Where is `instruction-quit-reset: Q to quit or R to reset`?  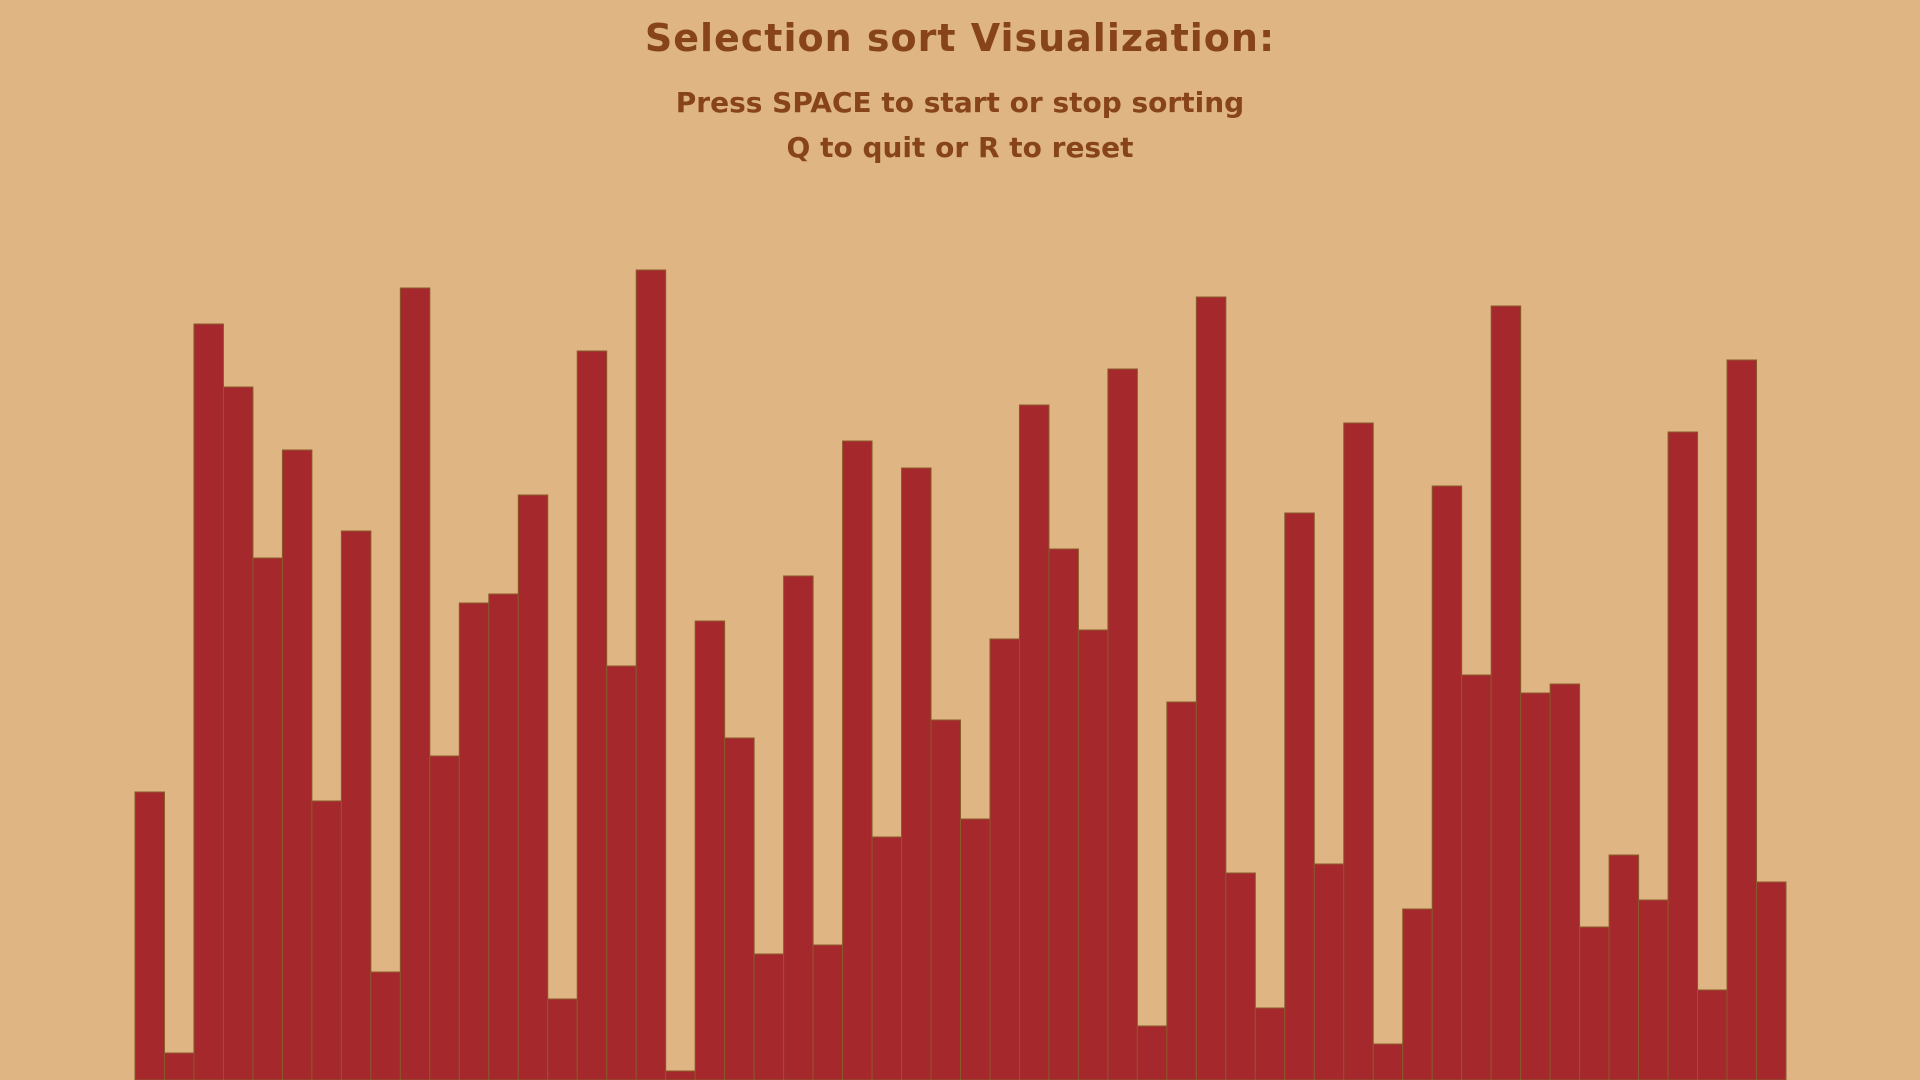
instruction-quit-reset: Q to quit or R to reset is located at coordinates (960, 147).